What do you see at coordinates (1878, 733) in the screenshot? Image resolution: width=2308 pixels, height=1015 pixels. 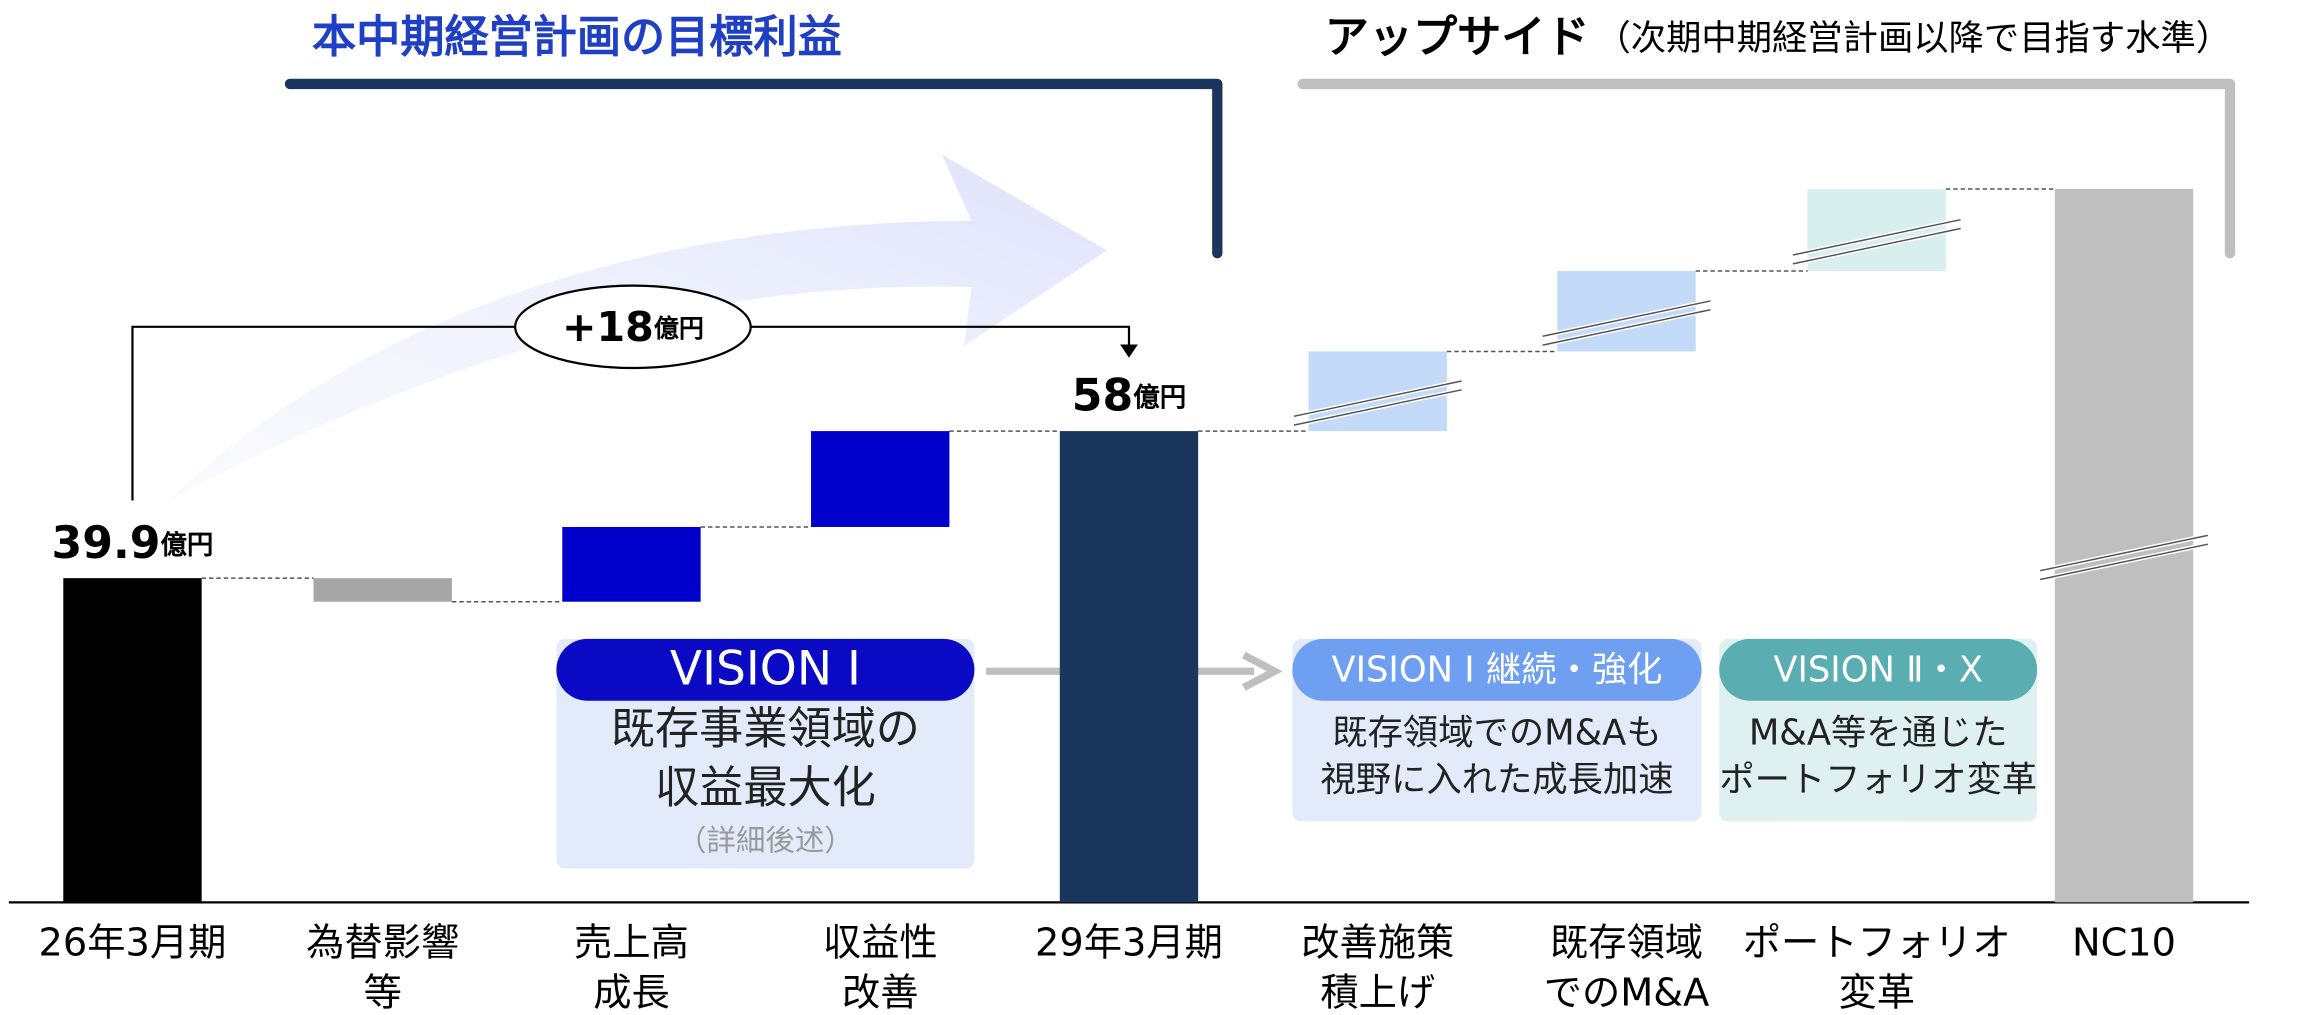 I see `vision-line: M&A等を通じた` at bounding box center [1878, 733].